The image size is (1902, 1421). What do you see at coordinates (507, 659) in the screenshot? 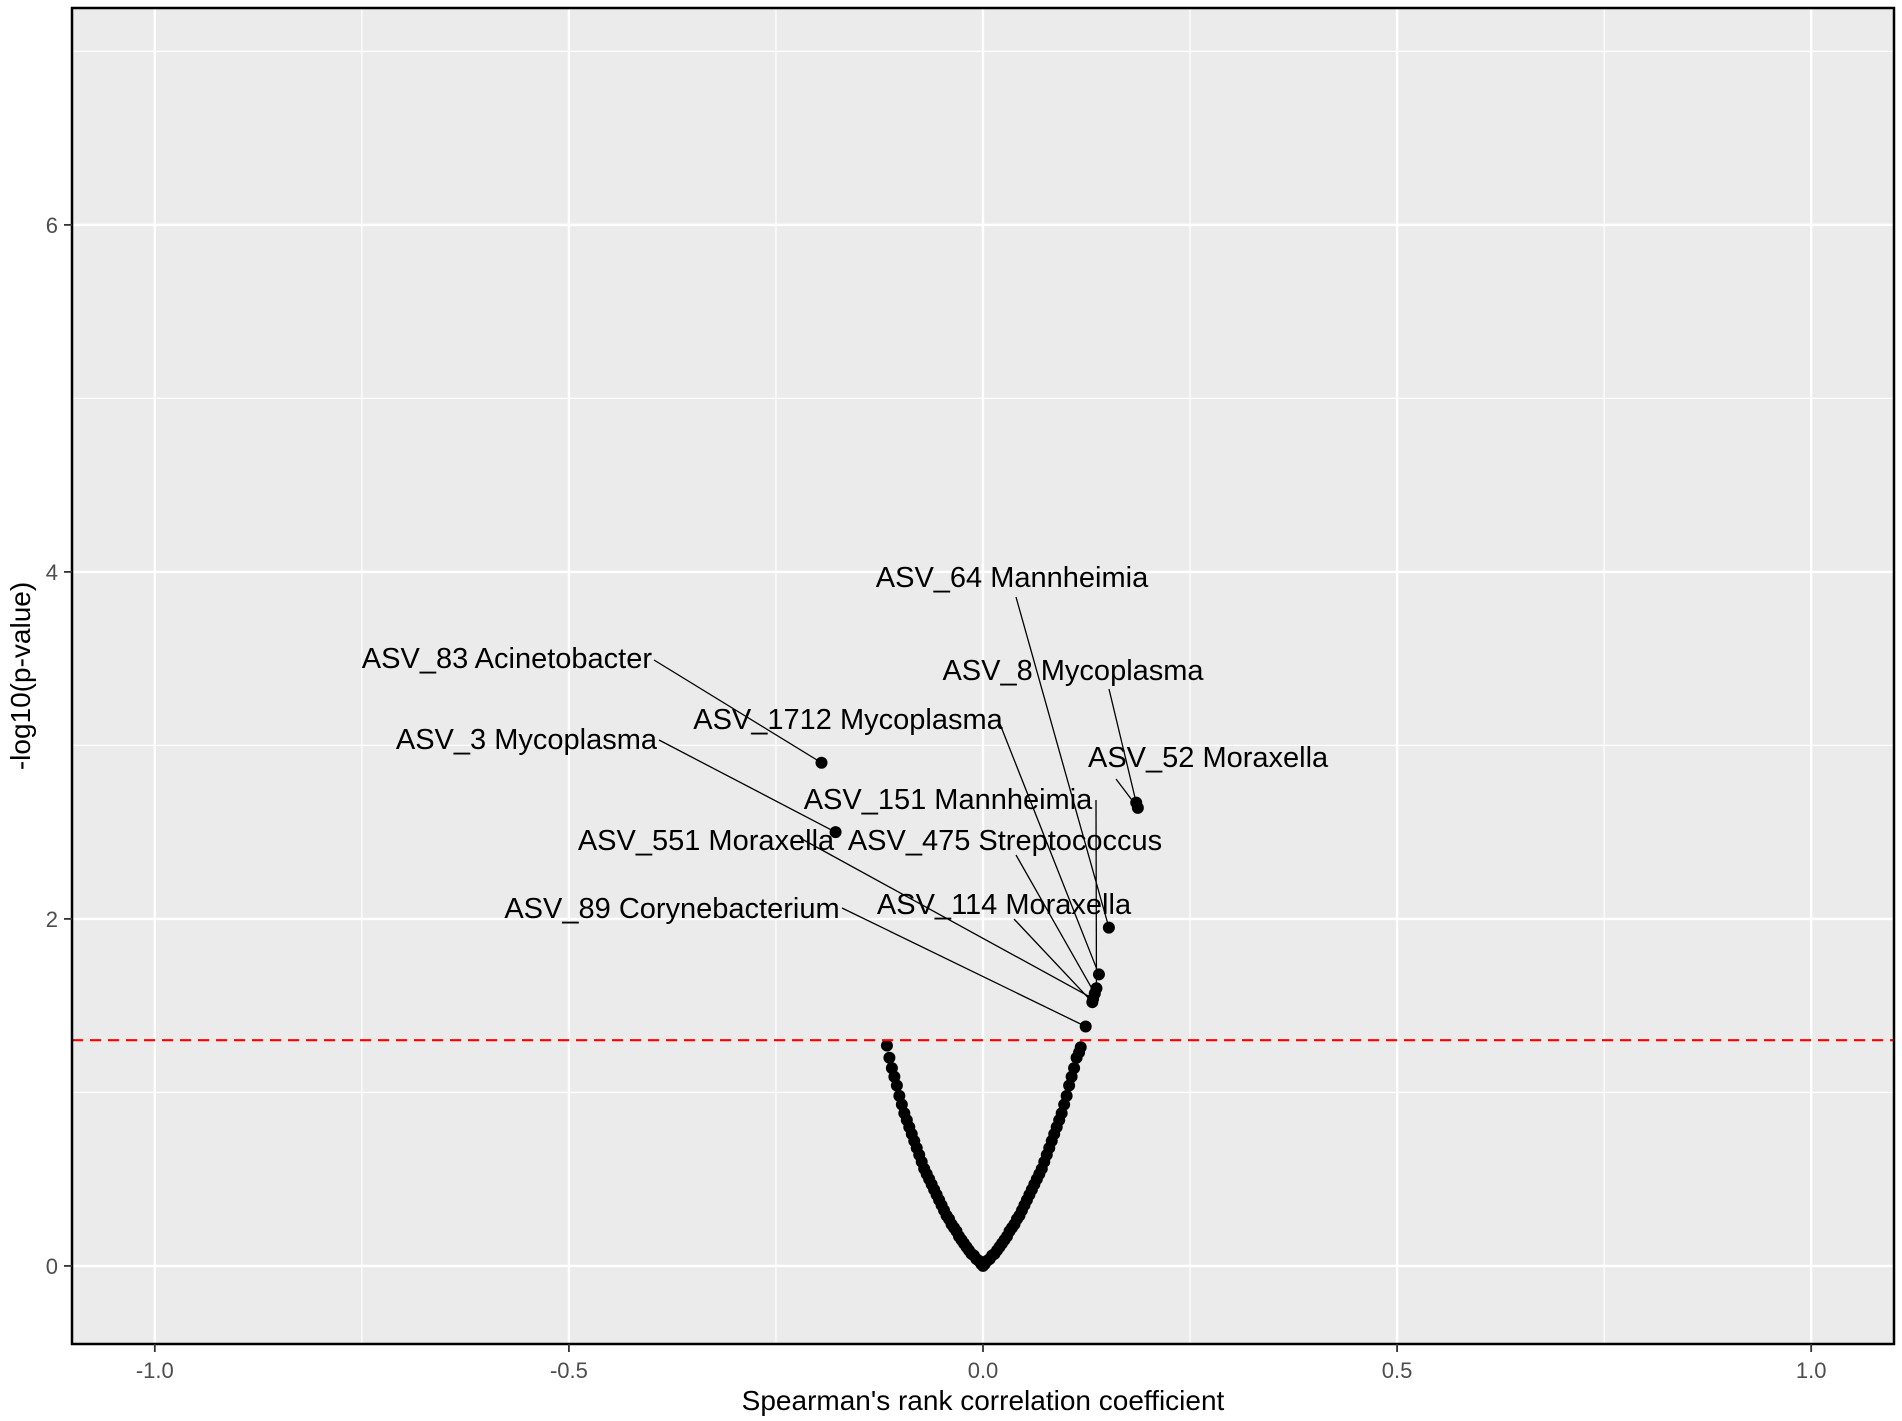
I see `annotation-label: ASV_83 Acinetobacter` at bounding box center [507, 659].